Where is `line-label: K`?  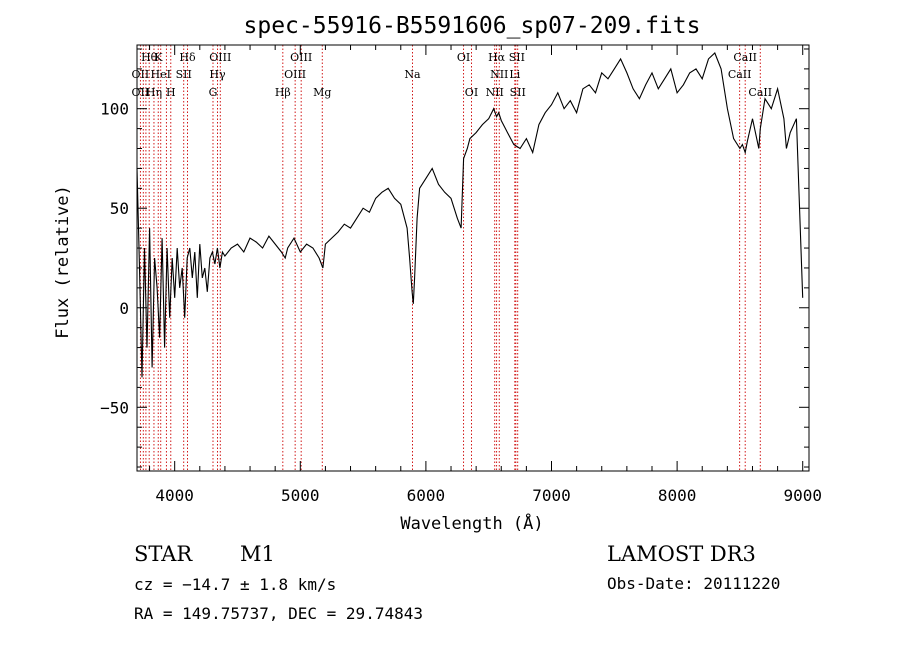
line-label: K is located at coordinates (158, 57).